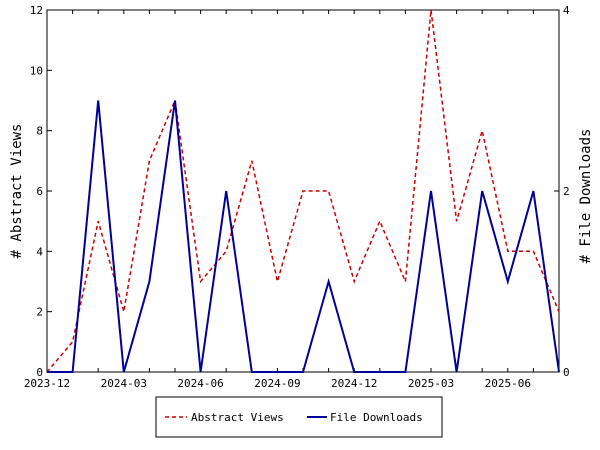  I want to click on y-right-tick-label: 2, so click(566, 191).